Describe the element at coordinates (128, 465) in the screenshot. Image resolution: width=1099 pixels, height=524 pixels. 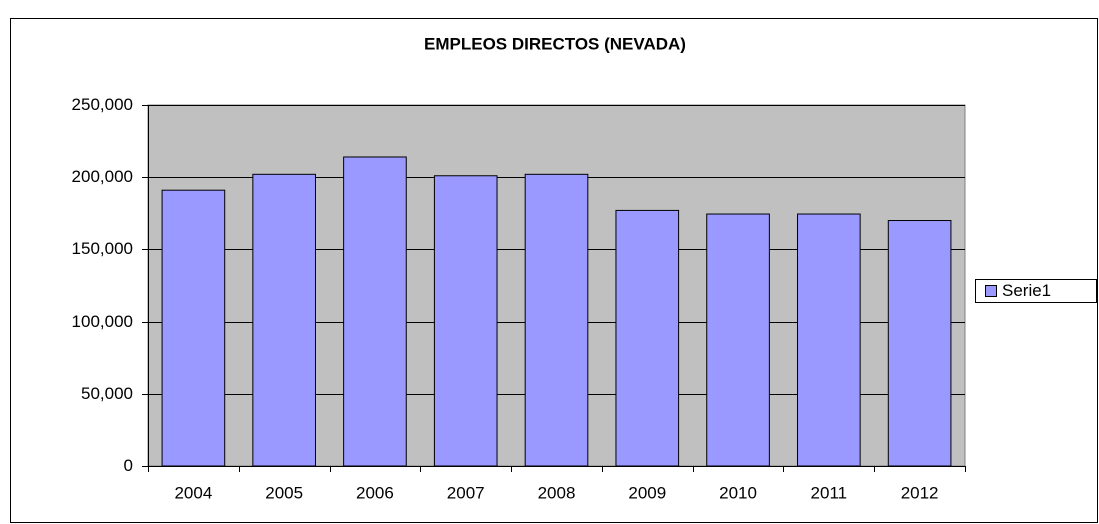
I see `y-tick-label: 0` at that location.